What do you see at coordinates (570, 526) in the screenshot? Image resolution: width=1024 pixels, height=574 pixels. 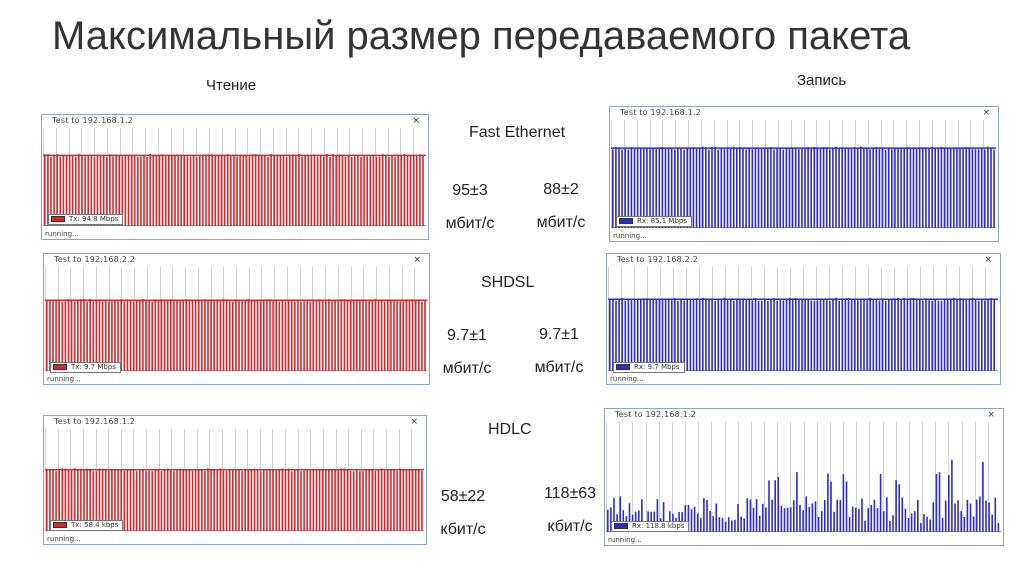 I see `metric-unit: кбит/с` at bounding box center [570, 526].